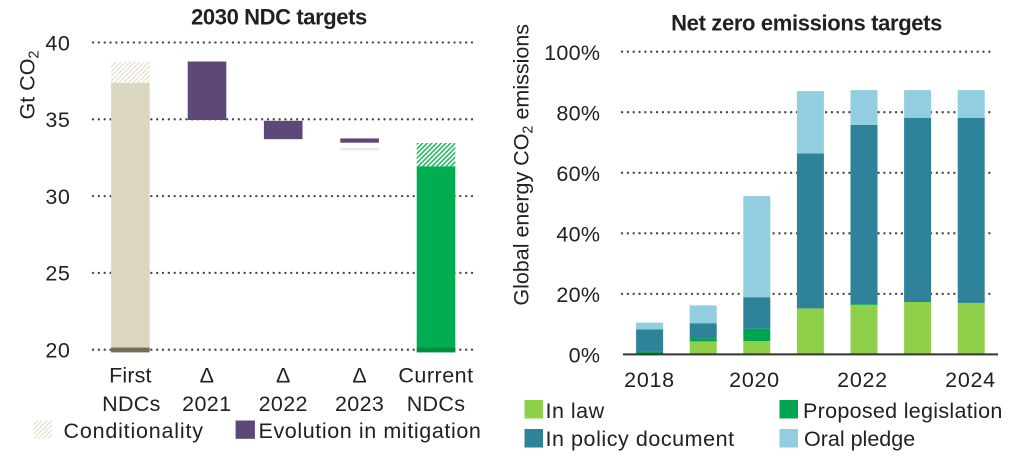  I want to click on svg-text: Proposed legislation, so click(903, 411).